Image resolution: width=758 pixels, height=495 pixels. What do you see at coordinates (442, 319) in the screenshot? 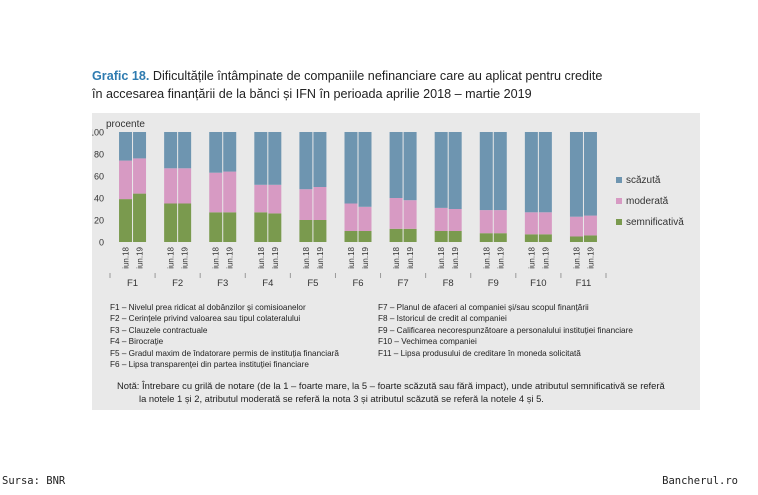
I see `factor-note: F8 – Istoricul de credit al companiei` at bounding box center [442, 319].